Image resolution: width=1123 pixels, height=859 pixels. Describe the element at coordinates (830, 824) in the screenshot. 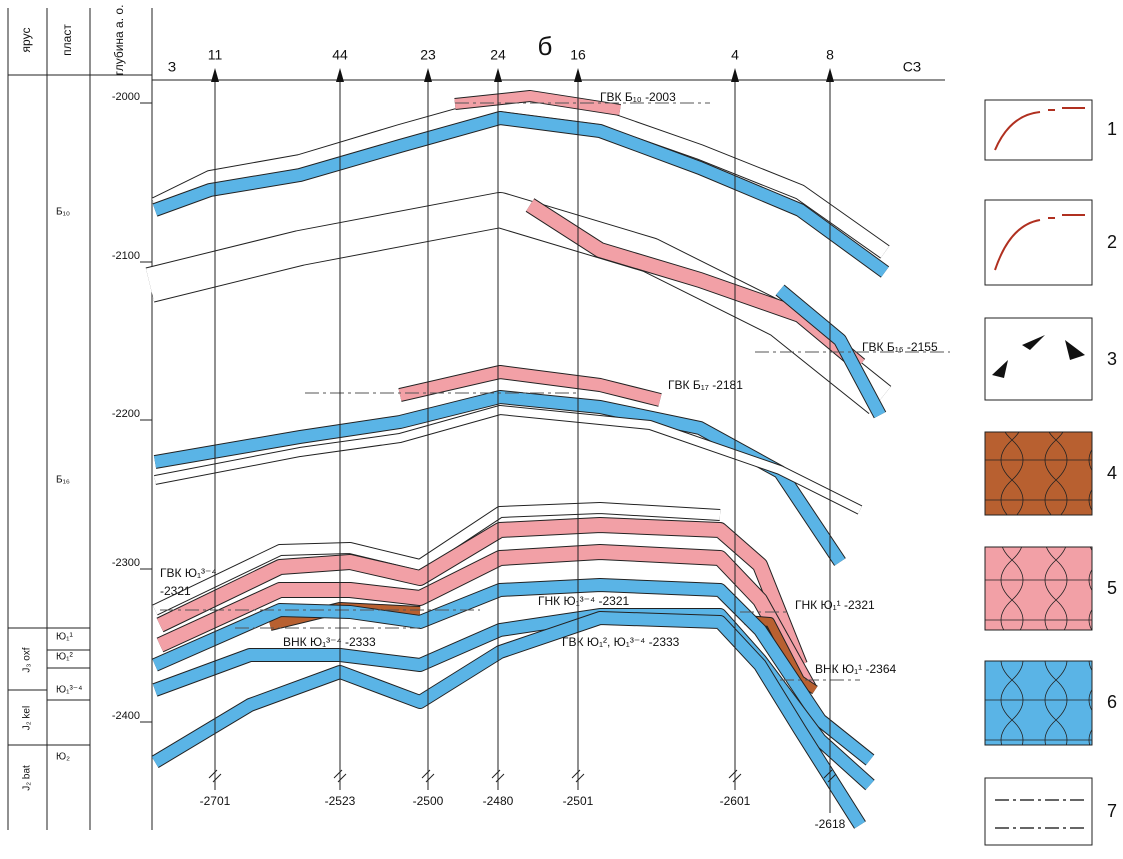

I see `well-bottom: -2618` at that location.